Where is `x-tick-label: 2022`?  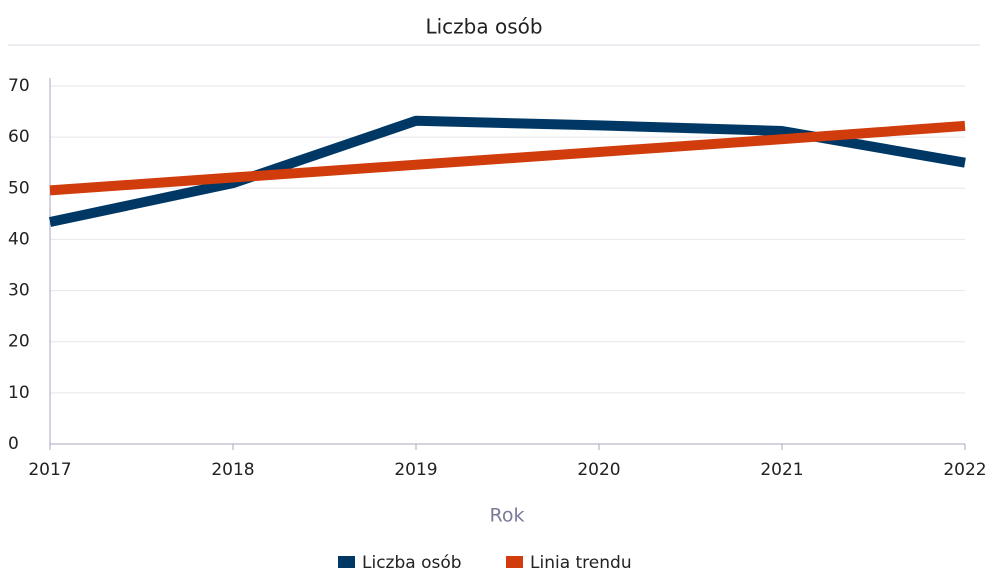
x-tick-label: 2022 is located at coordinates (964, 470).